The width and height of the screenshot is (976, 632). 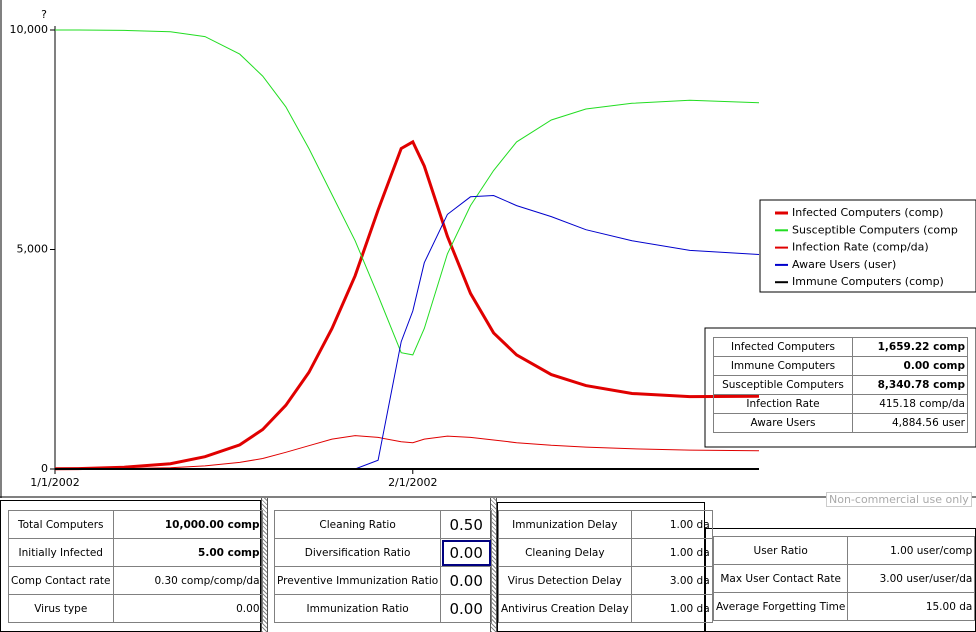 What do you see at coordinates (868, 281) in the screenshot?
I see `legend-label: Immune Computers (comp)` at bounding box center [868, 281].